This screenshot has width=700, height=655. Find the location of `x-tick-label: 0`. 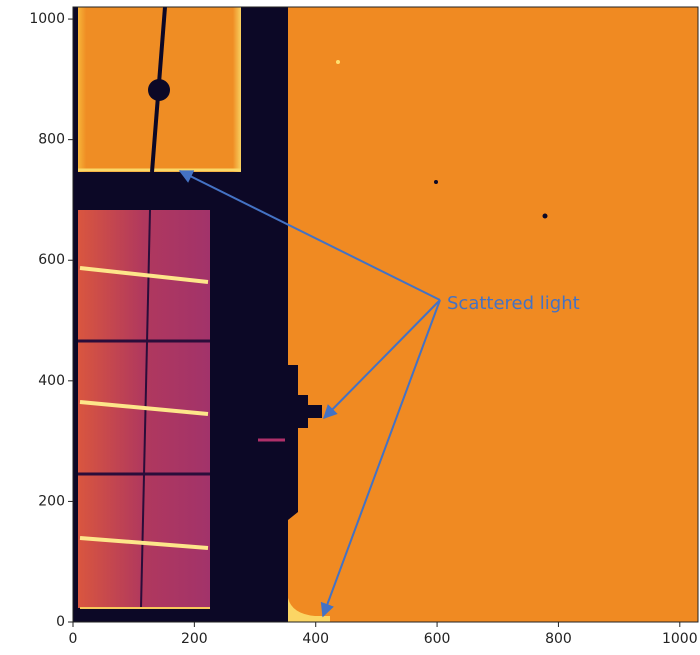

x-tick-label: 0 is located at coordinates (73, 639).